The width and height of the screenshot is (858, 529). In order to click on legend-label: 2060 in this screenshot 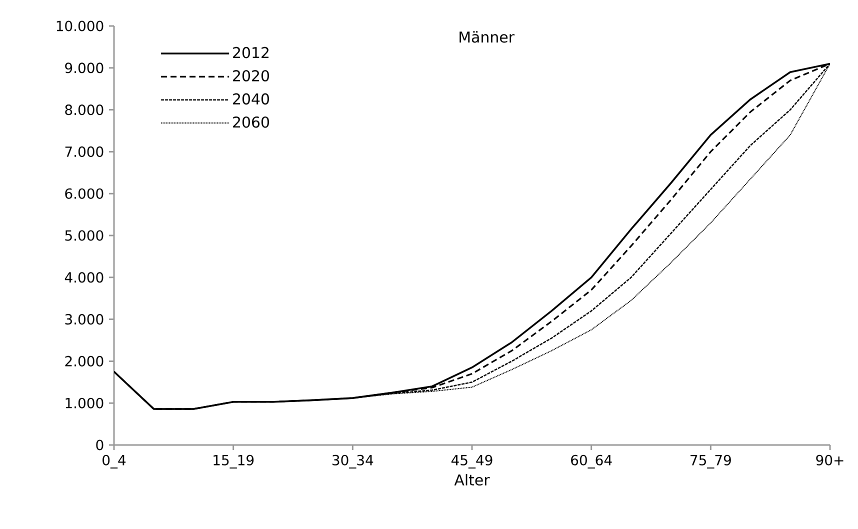, I will do `click(251, 122)`.